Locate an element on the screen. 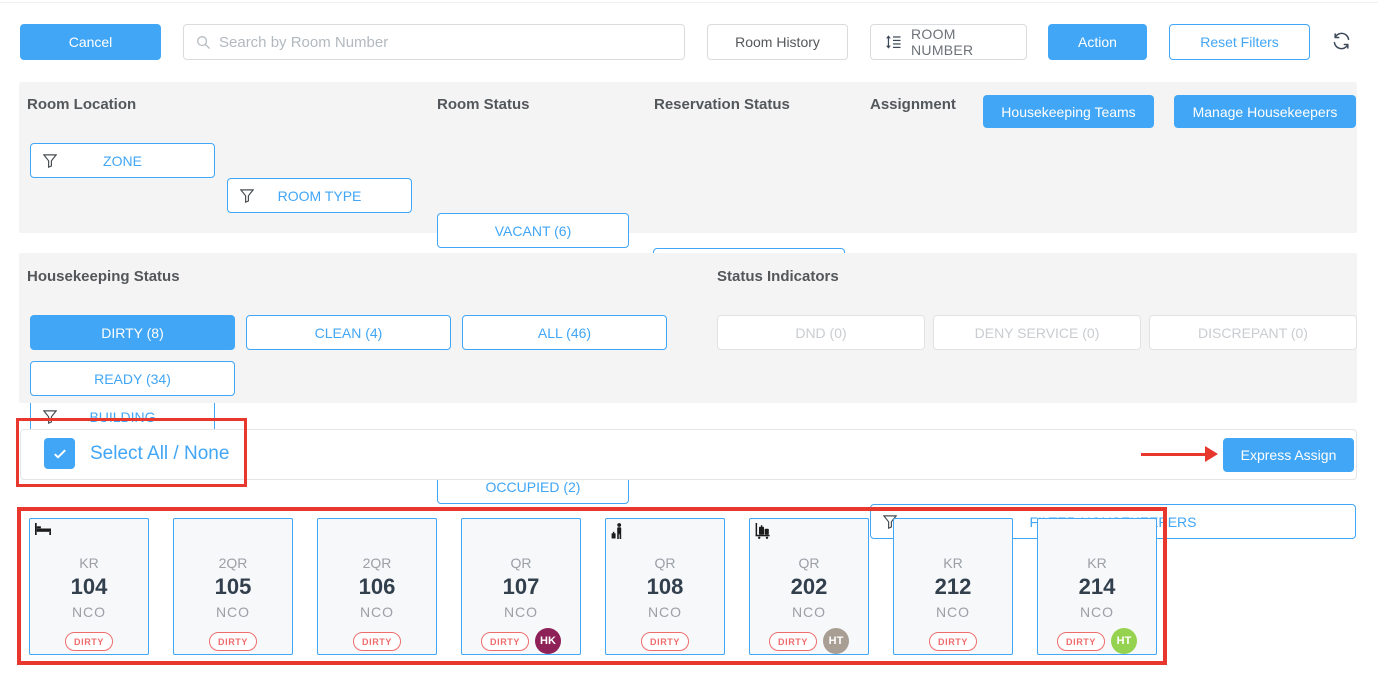 The height and width of the screenshot is (687, 1378). room-number: 212 is located at coordinates (953, 586).